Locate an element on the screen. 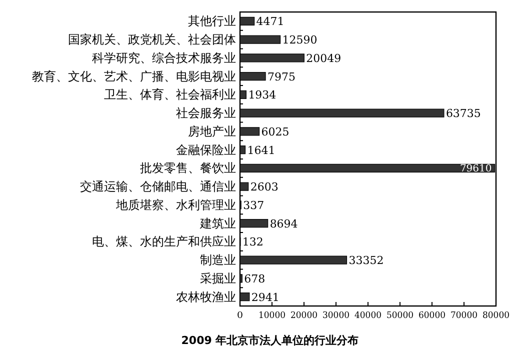 This screenshot has height=359, width=512. x-tick-label: 10000 is located at coordinates (273, 316).